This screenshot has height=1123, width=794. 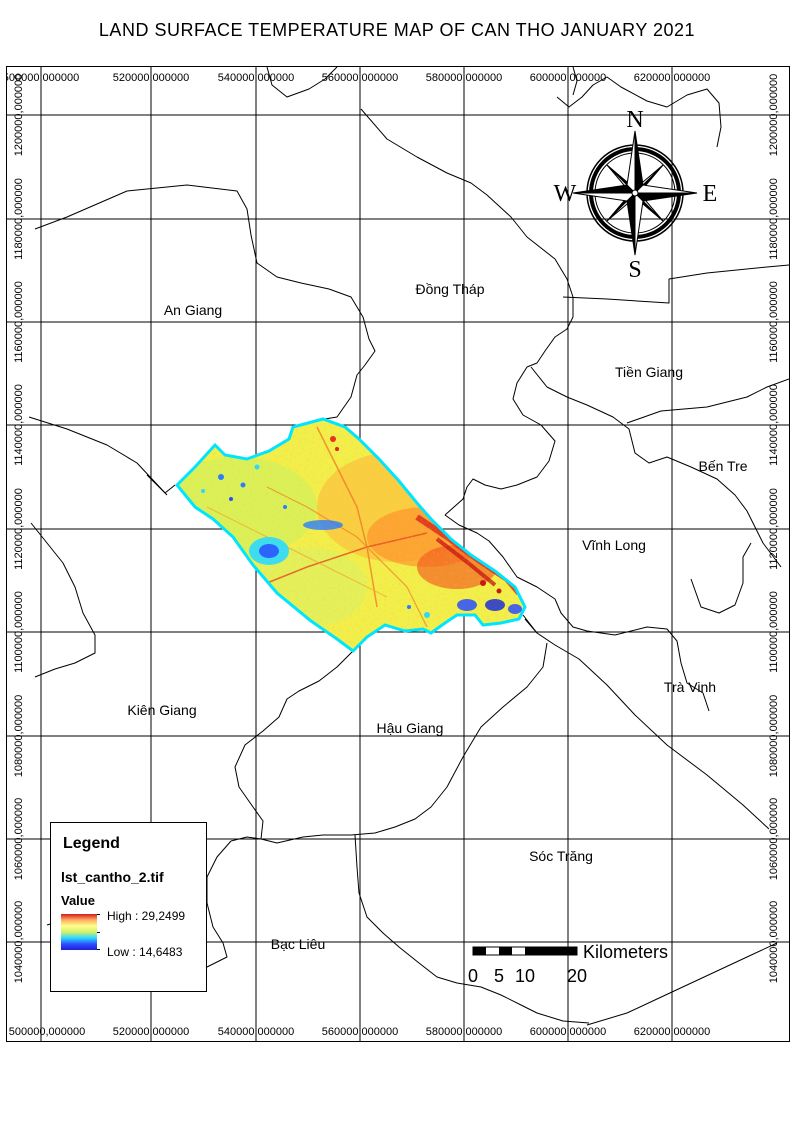 What do you see at coordinates (565, 194) in the screenshot?
I see `compass-w: W` at bounding box center [565, 194].